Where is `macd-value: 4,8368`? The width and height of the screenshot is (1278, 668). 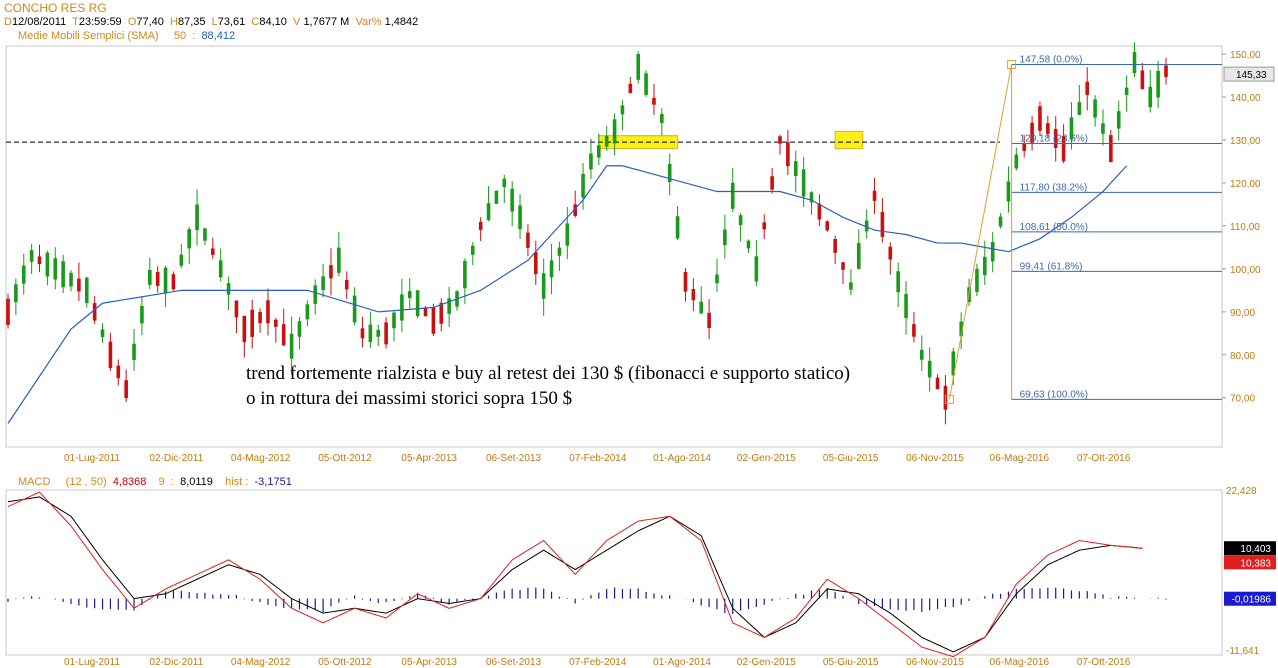
macd-value: 4,8368 is located at coordinates (130, 482).